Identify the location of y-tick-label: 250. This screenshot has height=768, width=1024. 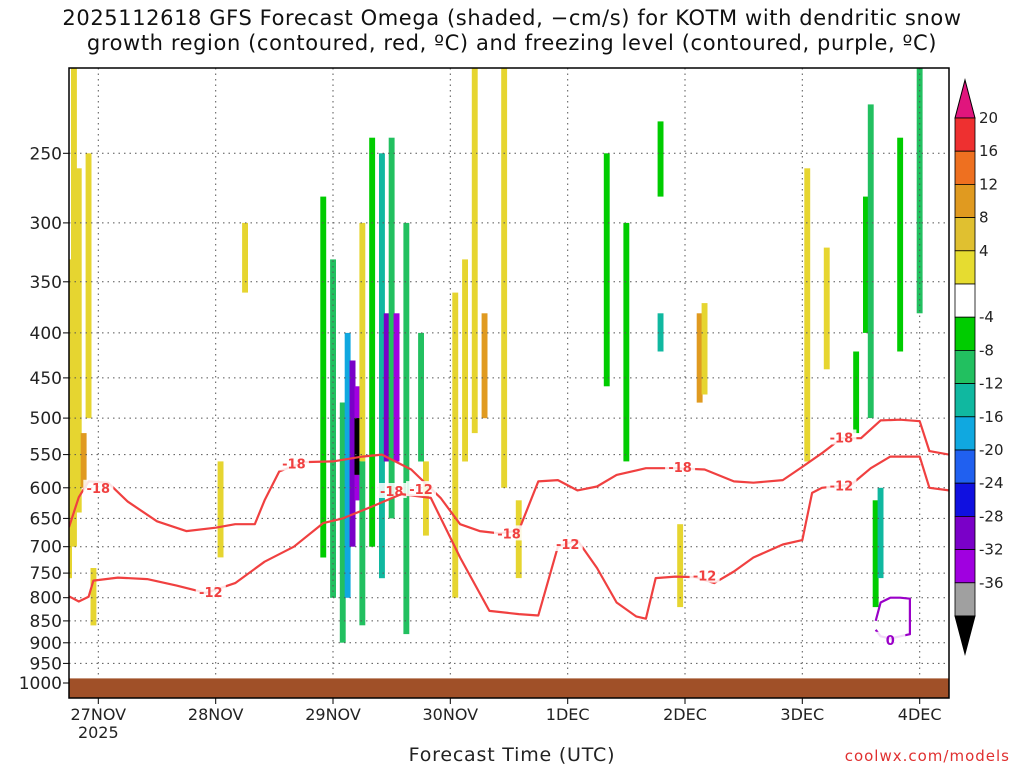
(46, 154).